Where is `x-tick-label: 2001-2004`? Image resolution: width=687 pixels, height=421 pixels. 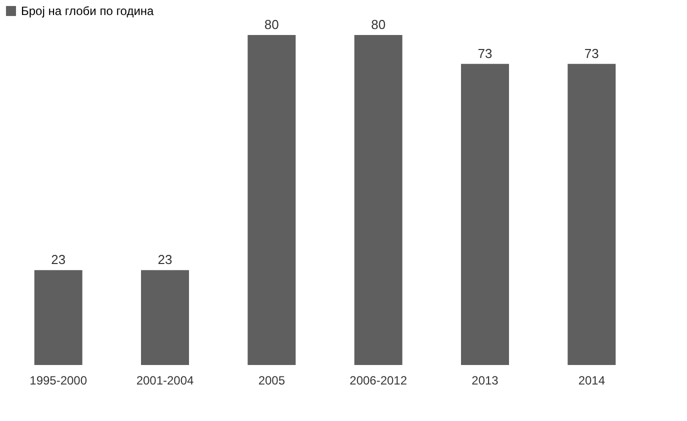
x-tick-label: 2001-2004 is located at coordinates (165, 381).